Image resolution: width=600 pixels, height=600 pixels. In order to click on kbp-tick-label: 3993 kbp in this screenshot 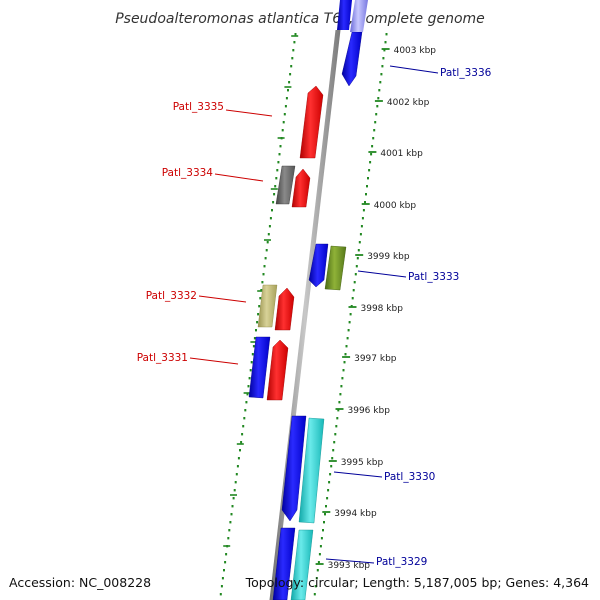, I will do `click(349, 566)`.